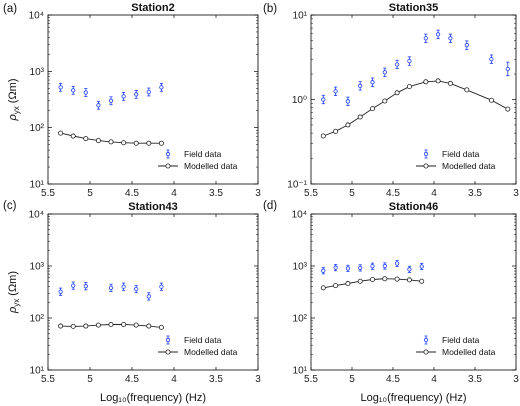 The image size is (520, 406). What do you see at coordinates (14, 292) in the screenshot?
I see `y-axis-label: ρyx (Ωm)` at bounding box center [14, 292].